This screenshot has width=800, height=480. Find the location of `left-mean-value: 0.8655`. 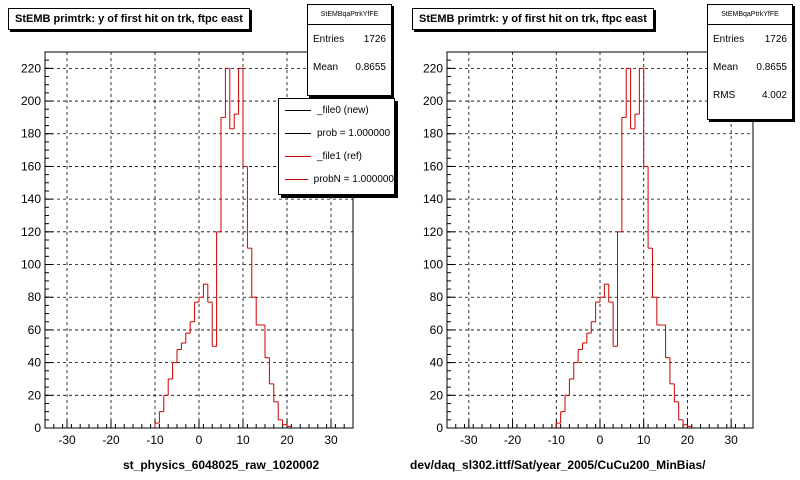

left-mean-value: 0.8655 is located at coordinates (370, 67).